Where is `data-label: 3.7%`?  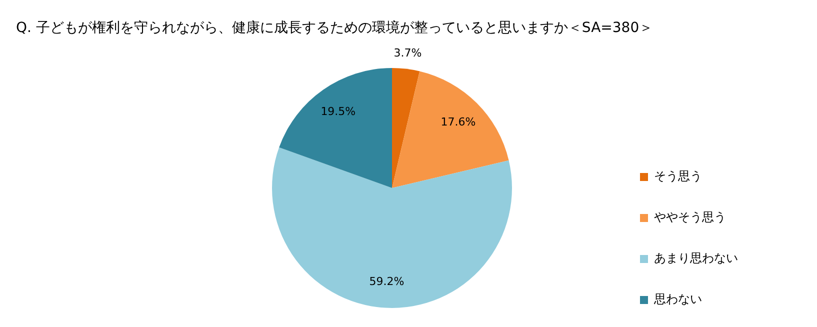 data-label: 3.7% is located at coordinates (408, 53).